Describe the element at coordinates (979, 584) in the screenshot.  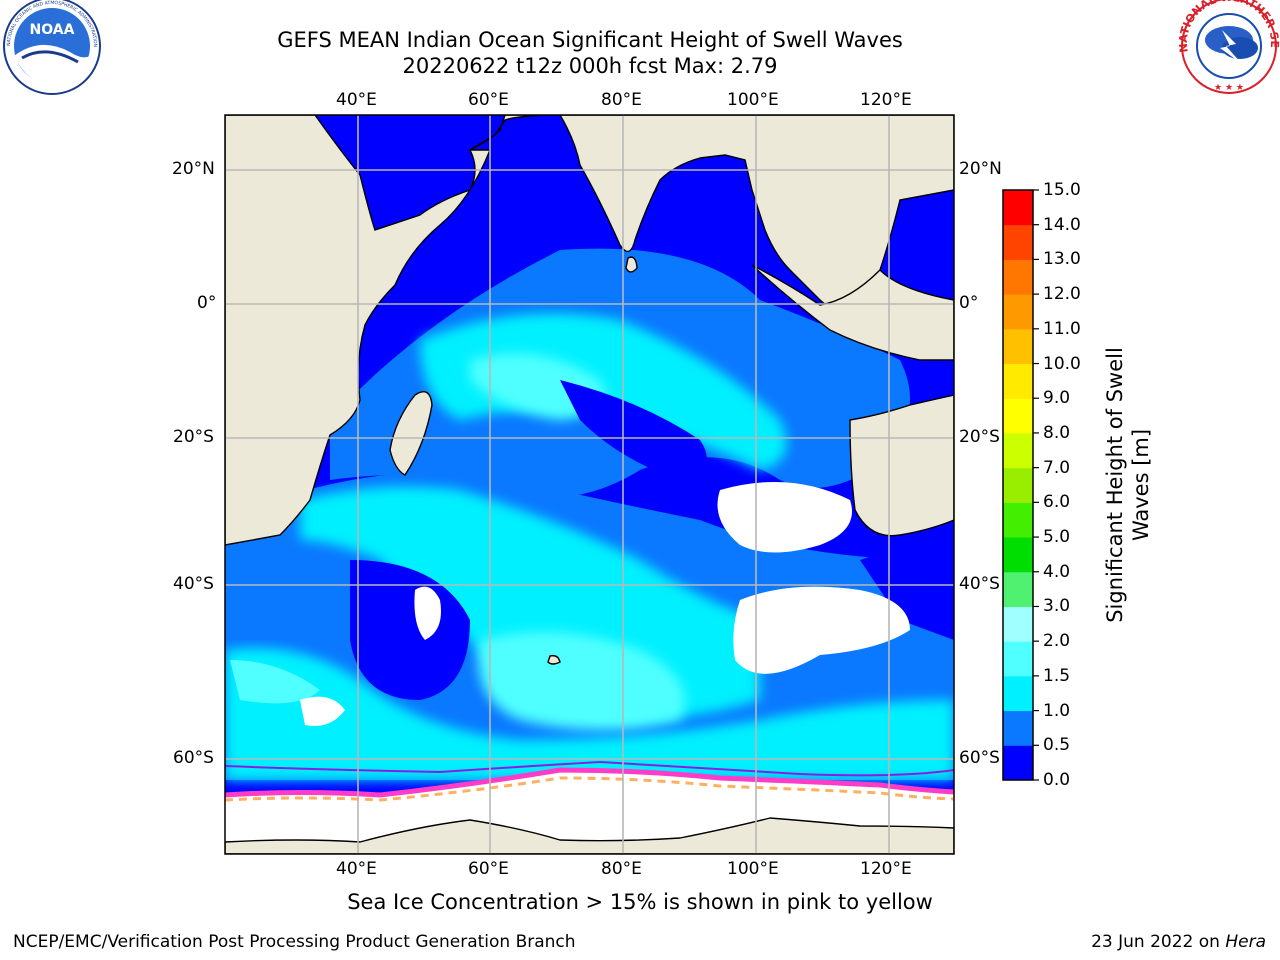
I see `lat-label-right: 40°S` at that location.